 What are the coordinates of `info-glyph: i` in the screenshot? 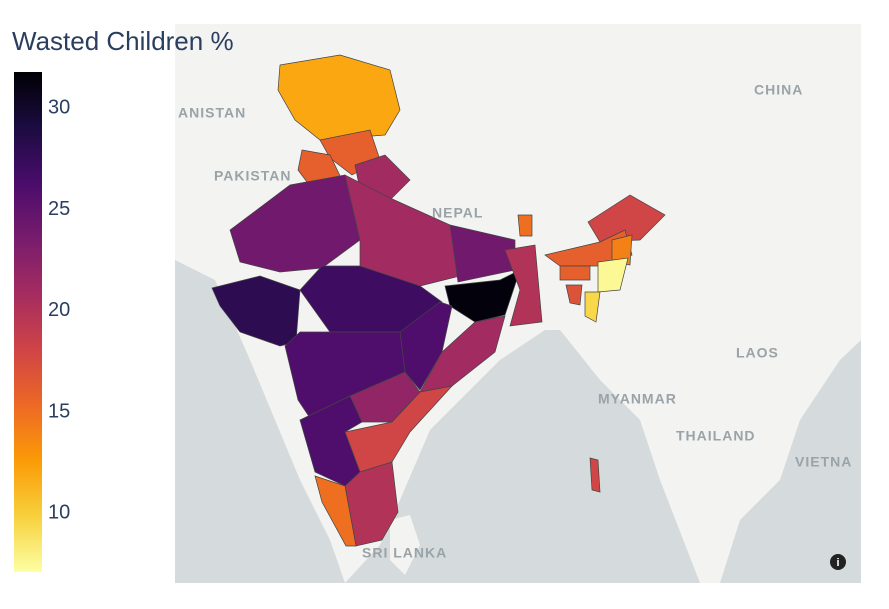 It's located at (837, 563).